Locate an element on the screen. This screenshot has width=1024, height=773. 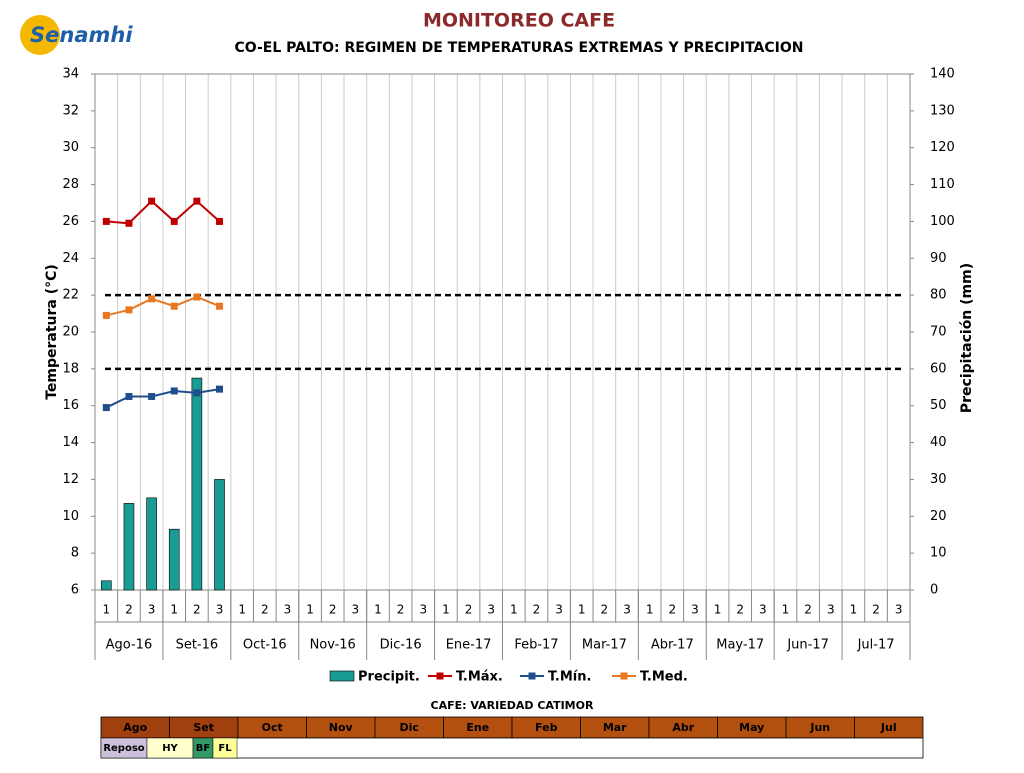
phenology-title: CAFE: VARIEDAD CATIMOR is located at coordinates (512, 705).